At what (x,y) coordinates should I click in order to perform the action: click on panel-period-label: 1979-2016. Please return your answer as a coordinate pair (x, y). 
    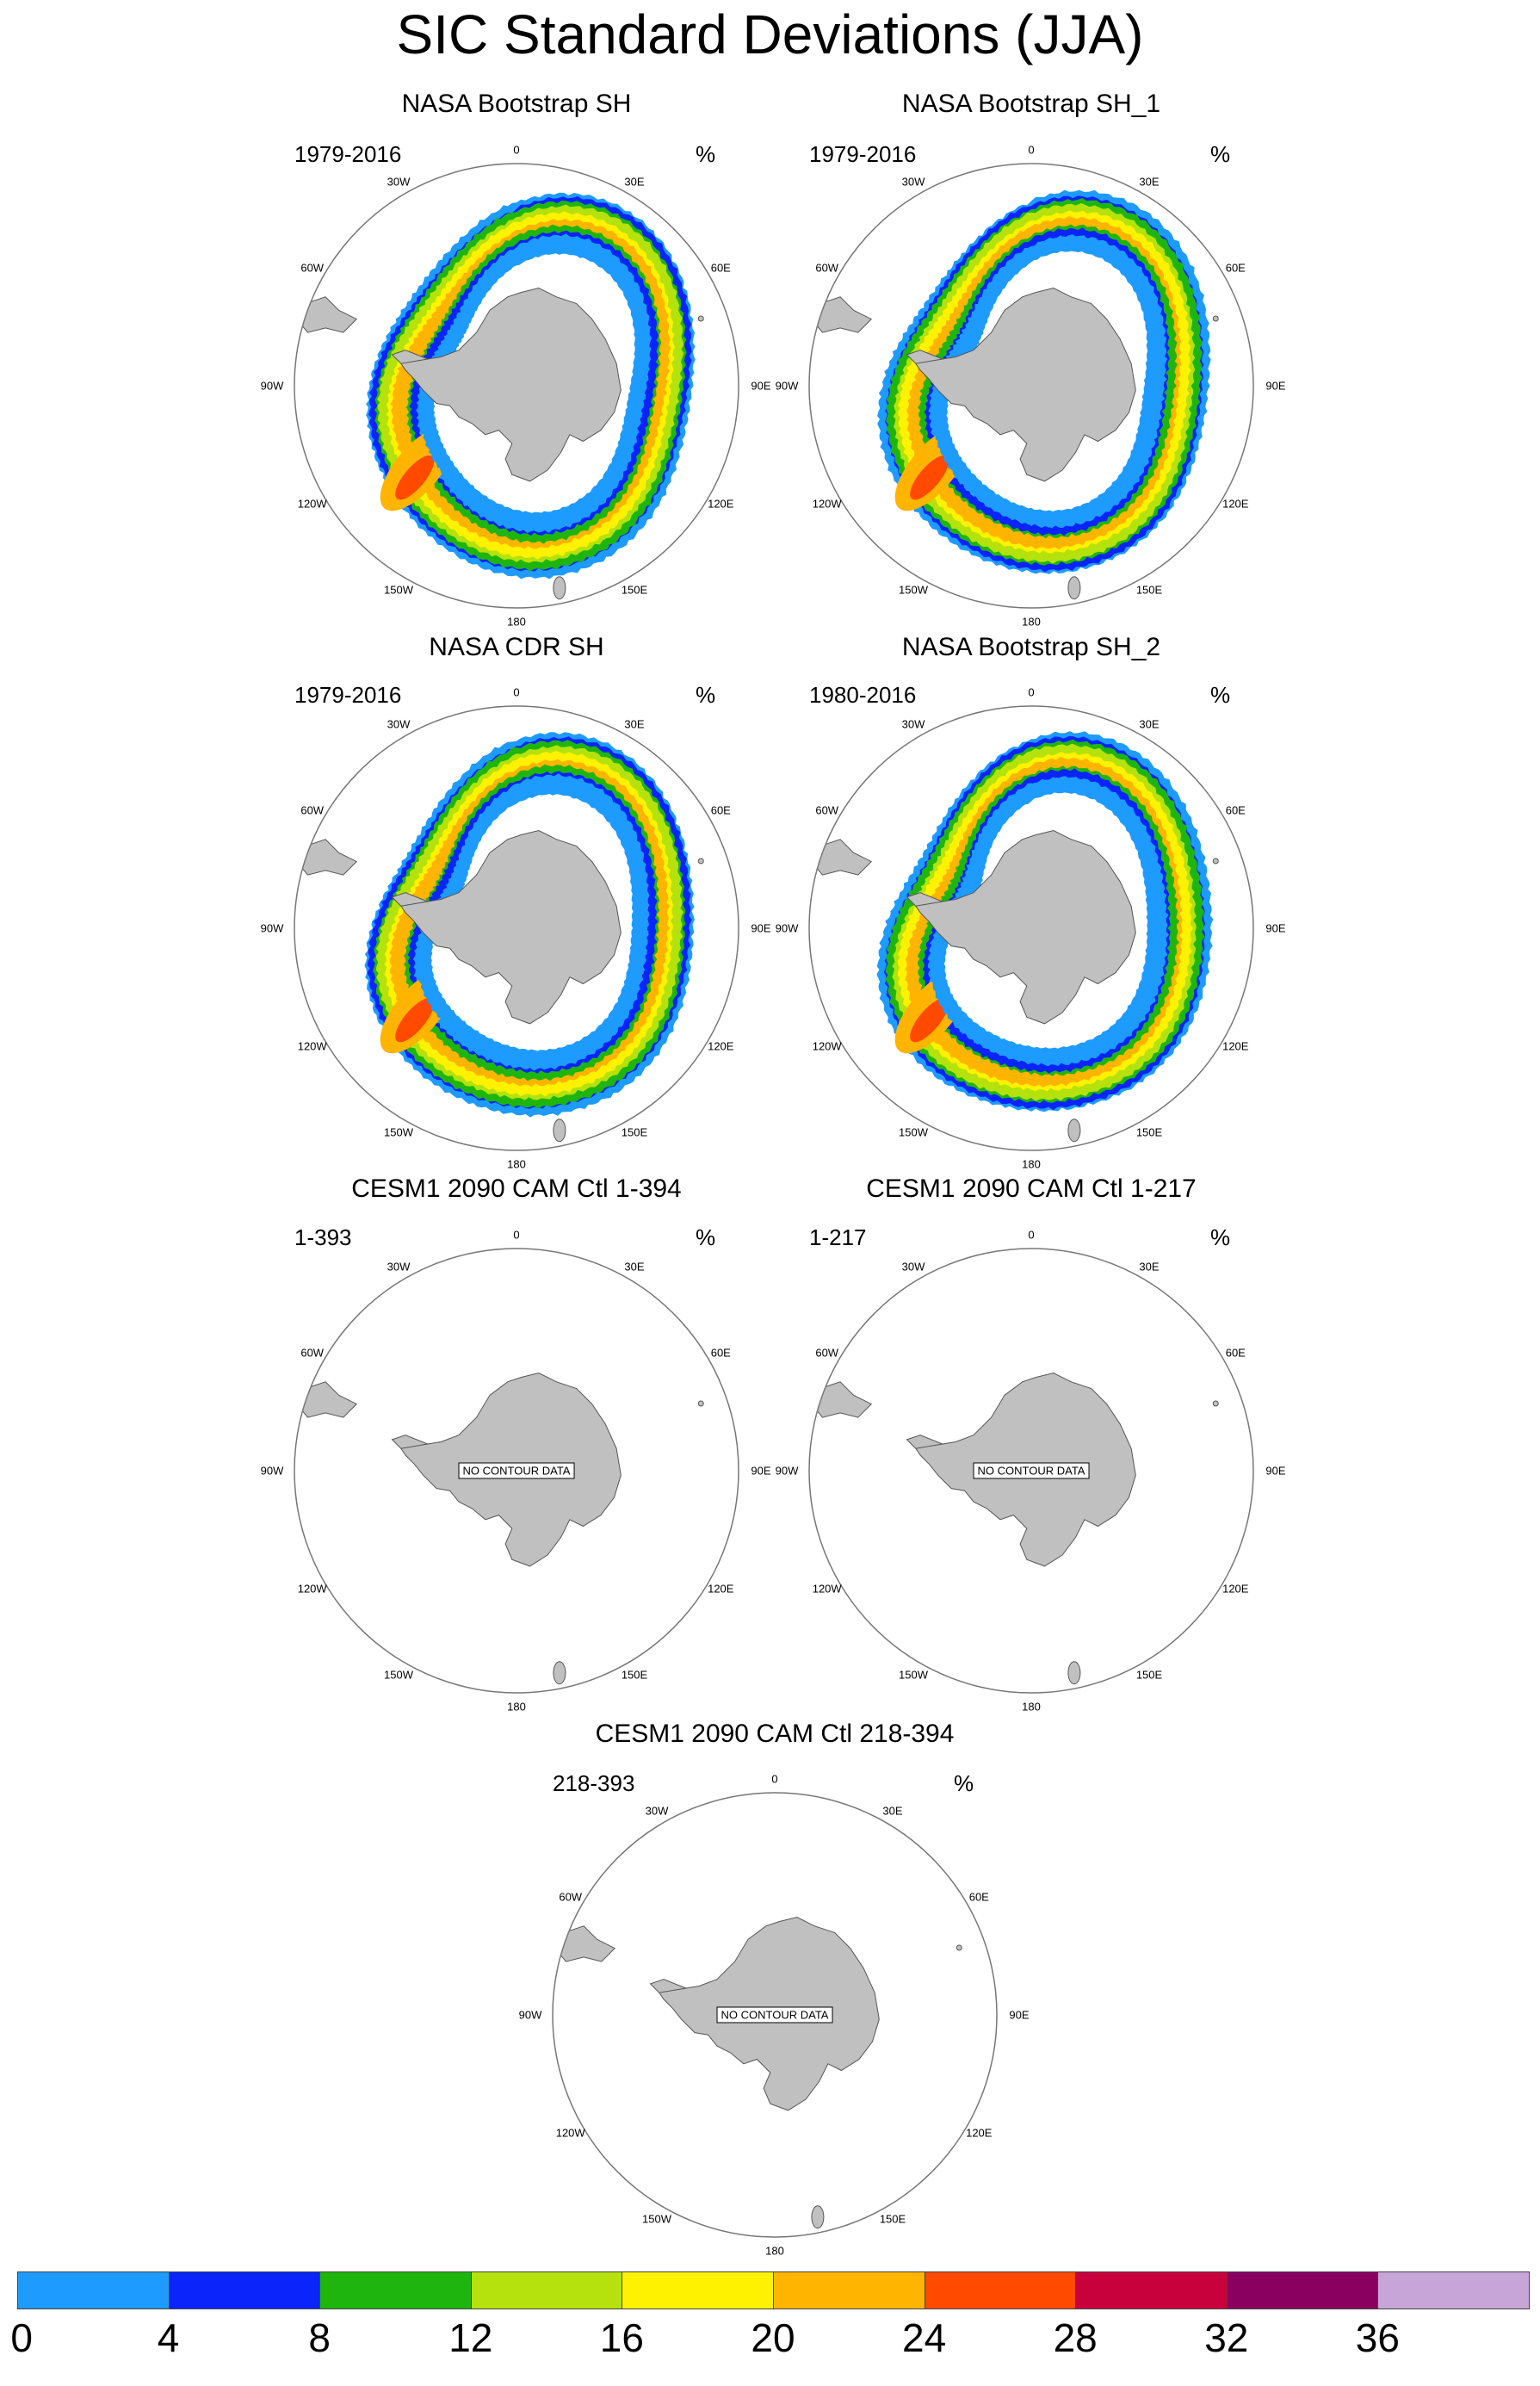
    Looking at the image, I should click on (348, 154).